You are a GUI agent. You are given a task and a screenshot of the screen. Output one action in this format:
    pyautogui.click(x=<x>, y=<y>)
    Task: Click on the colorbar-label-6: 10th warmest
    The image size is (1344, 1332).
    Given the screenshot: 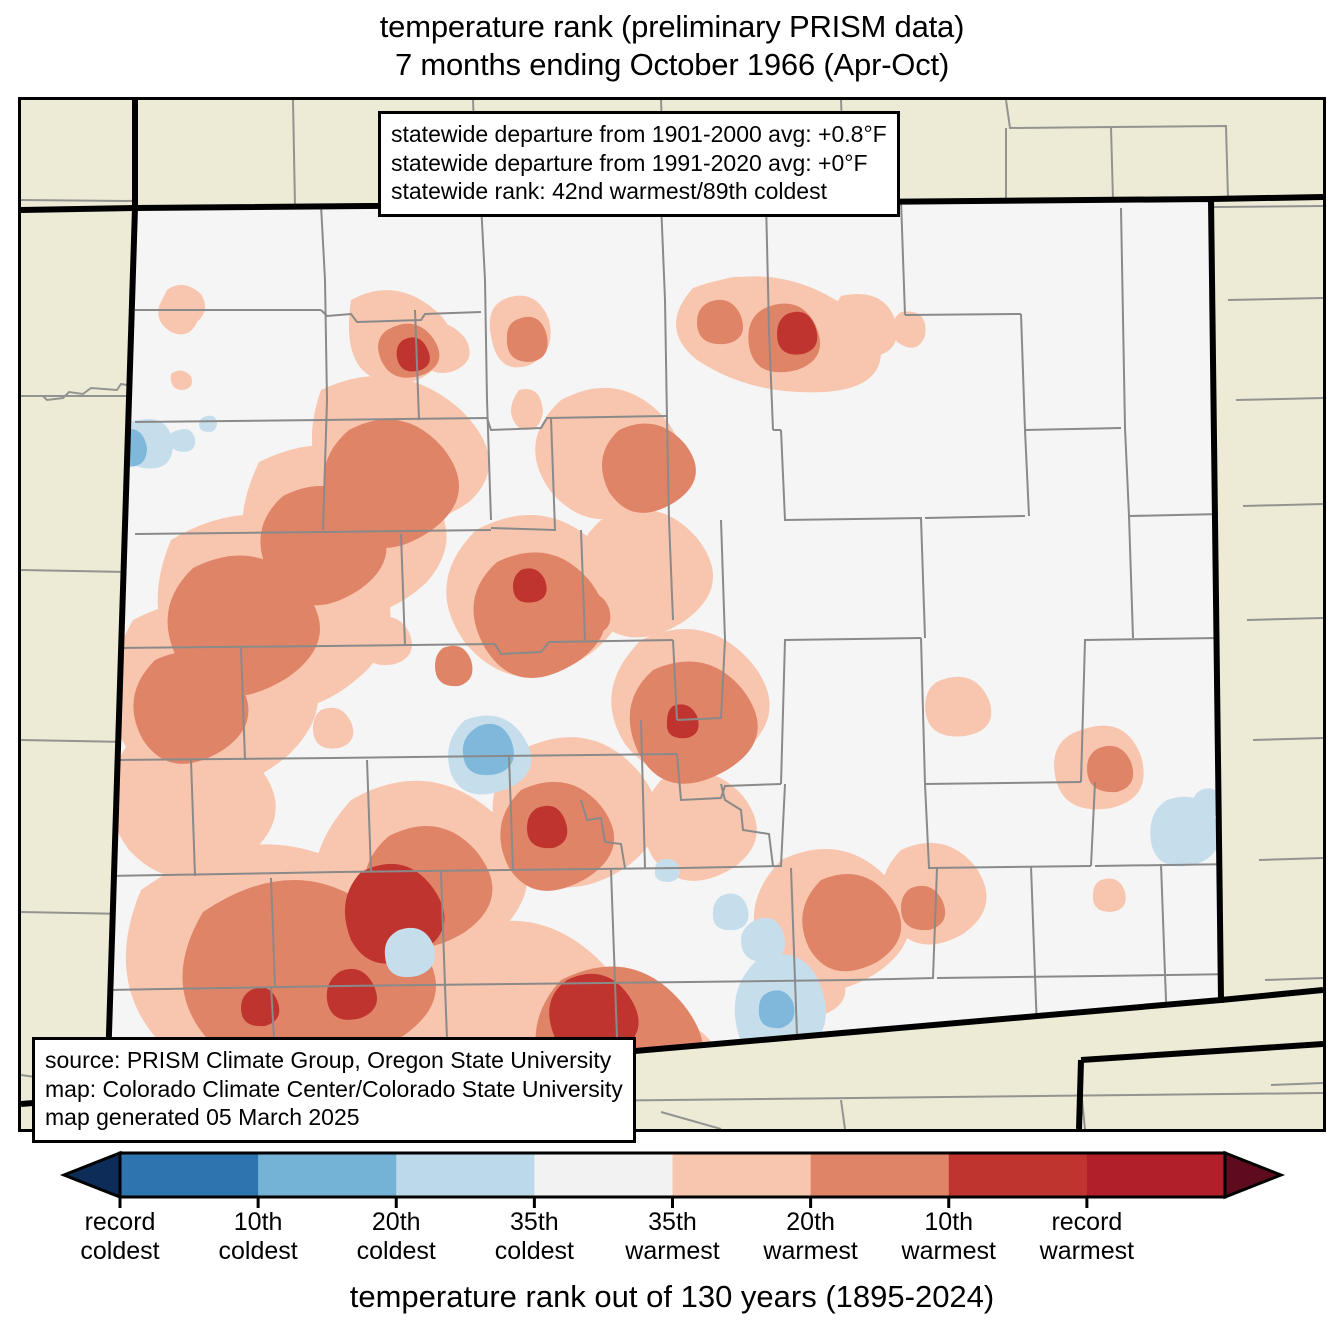 What is the action you would take?
    pyautogui.click(x=949, y=1237)
    